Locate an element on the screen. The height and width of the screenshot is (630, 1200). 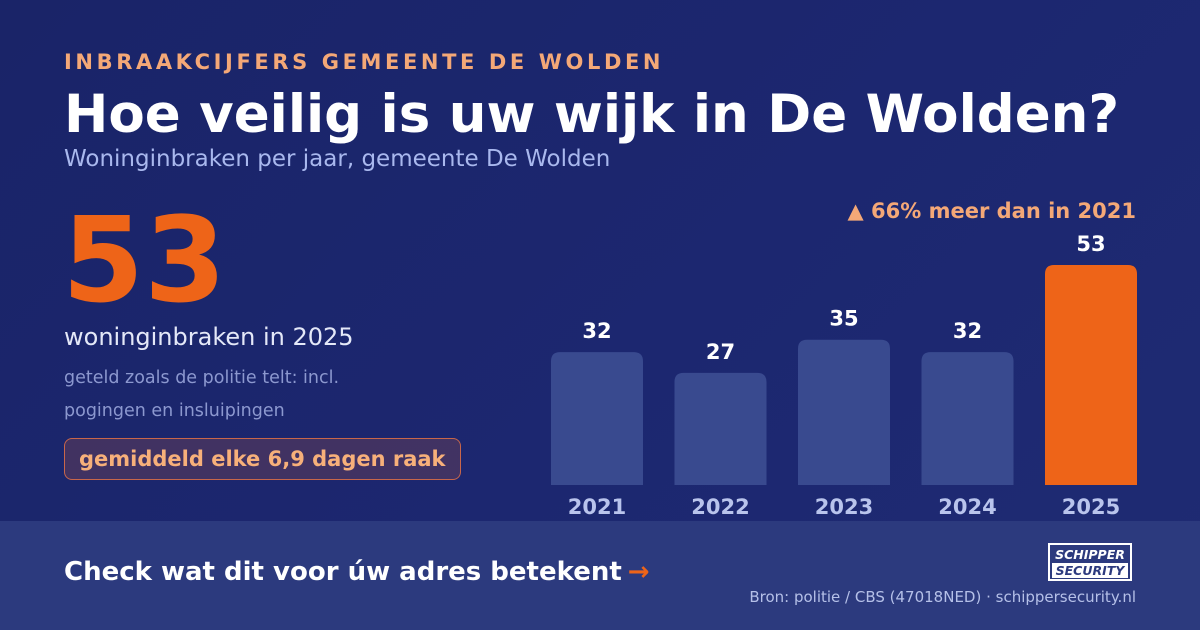
bar-2025 is located at coordinates (1091, 375).